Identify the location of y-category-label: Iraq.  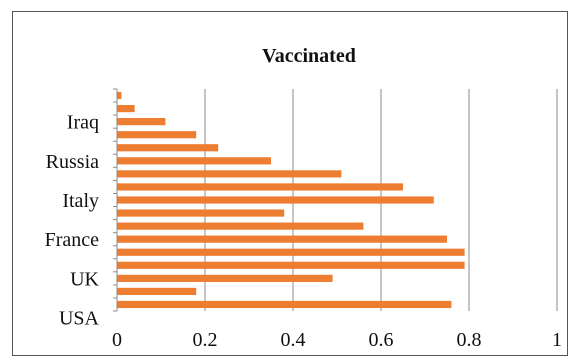
(83, 123).